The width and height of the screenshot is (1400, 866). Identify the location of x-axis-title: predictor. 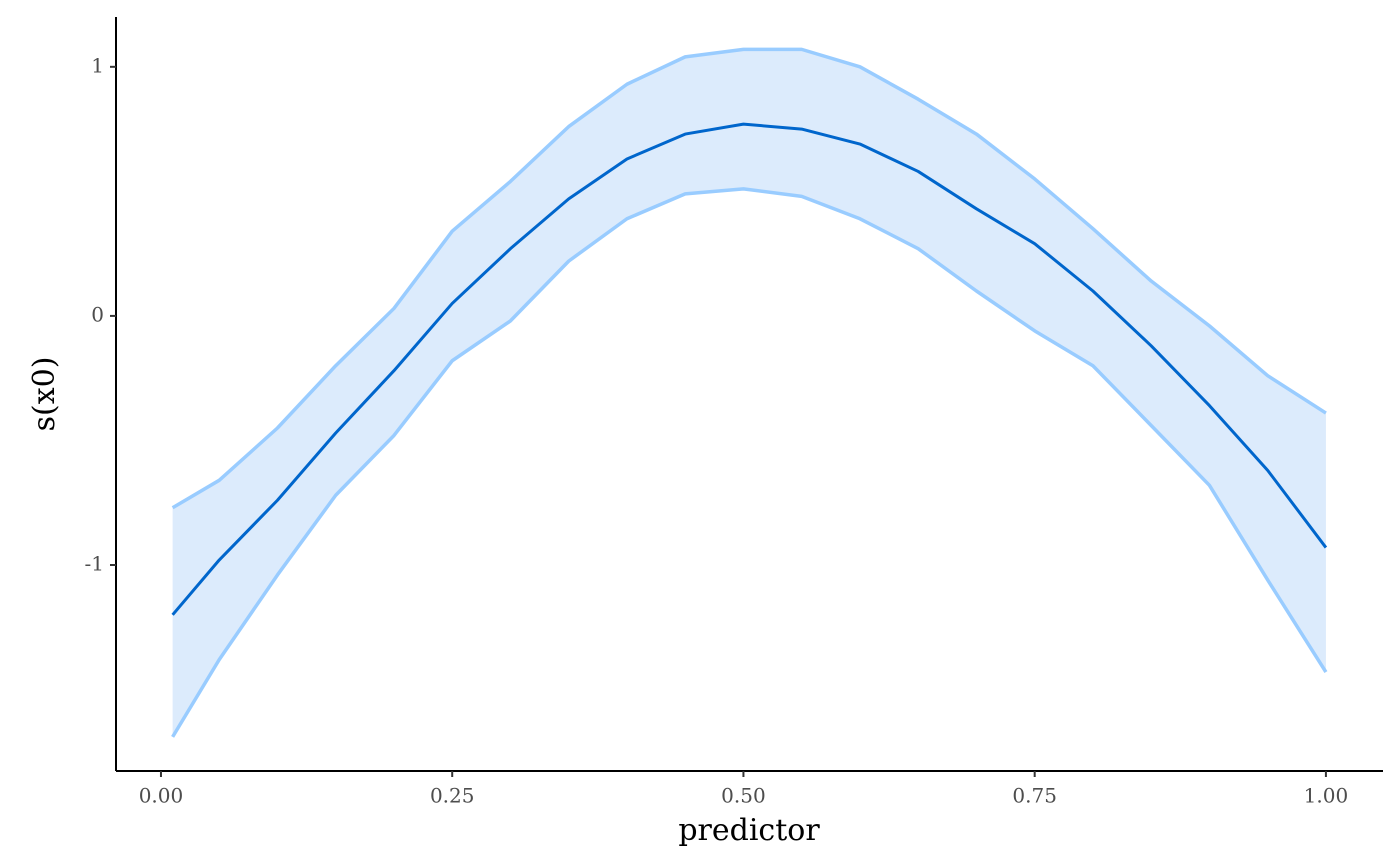
(749, 830).